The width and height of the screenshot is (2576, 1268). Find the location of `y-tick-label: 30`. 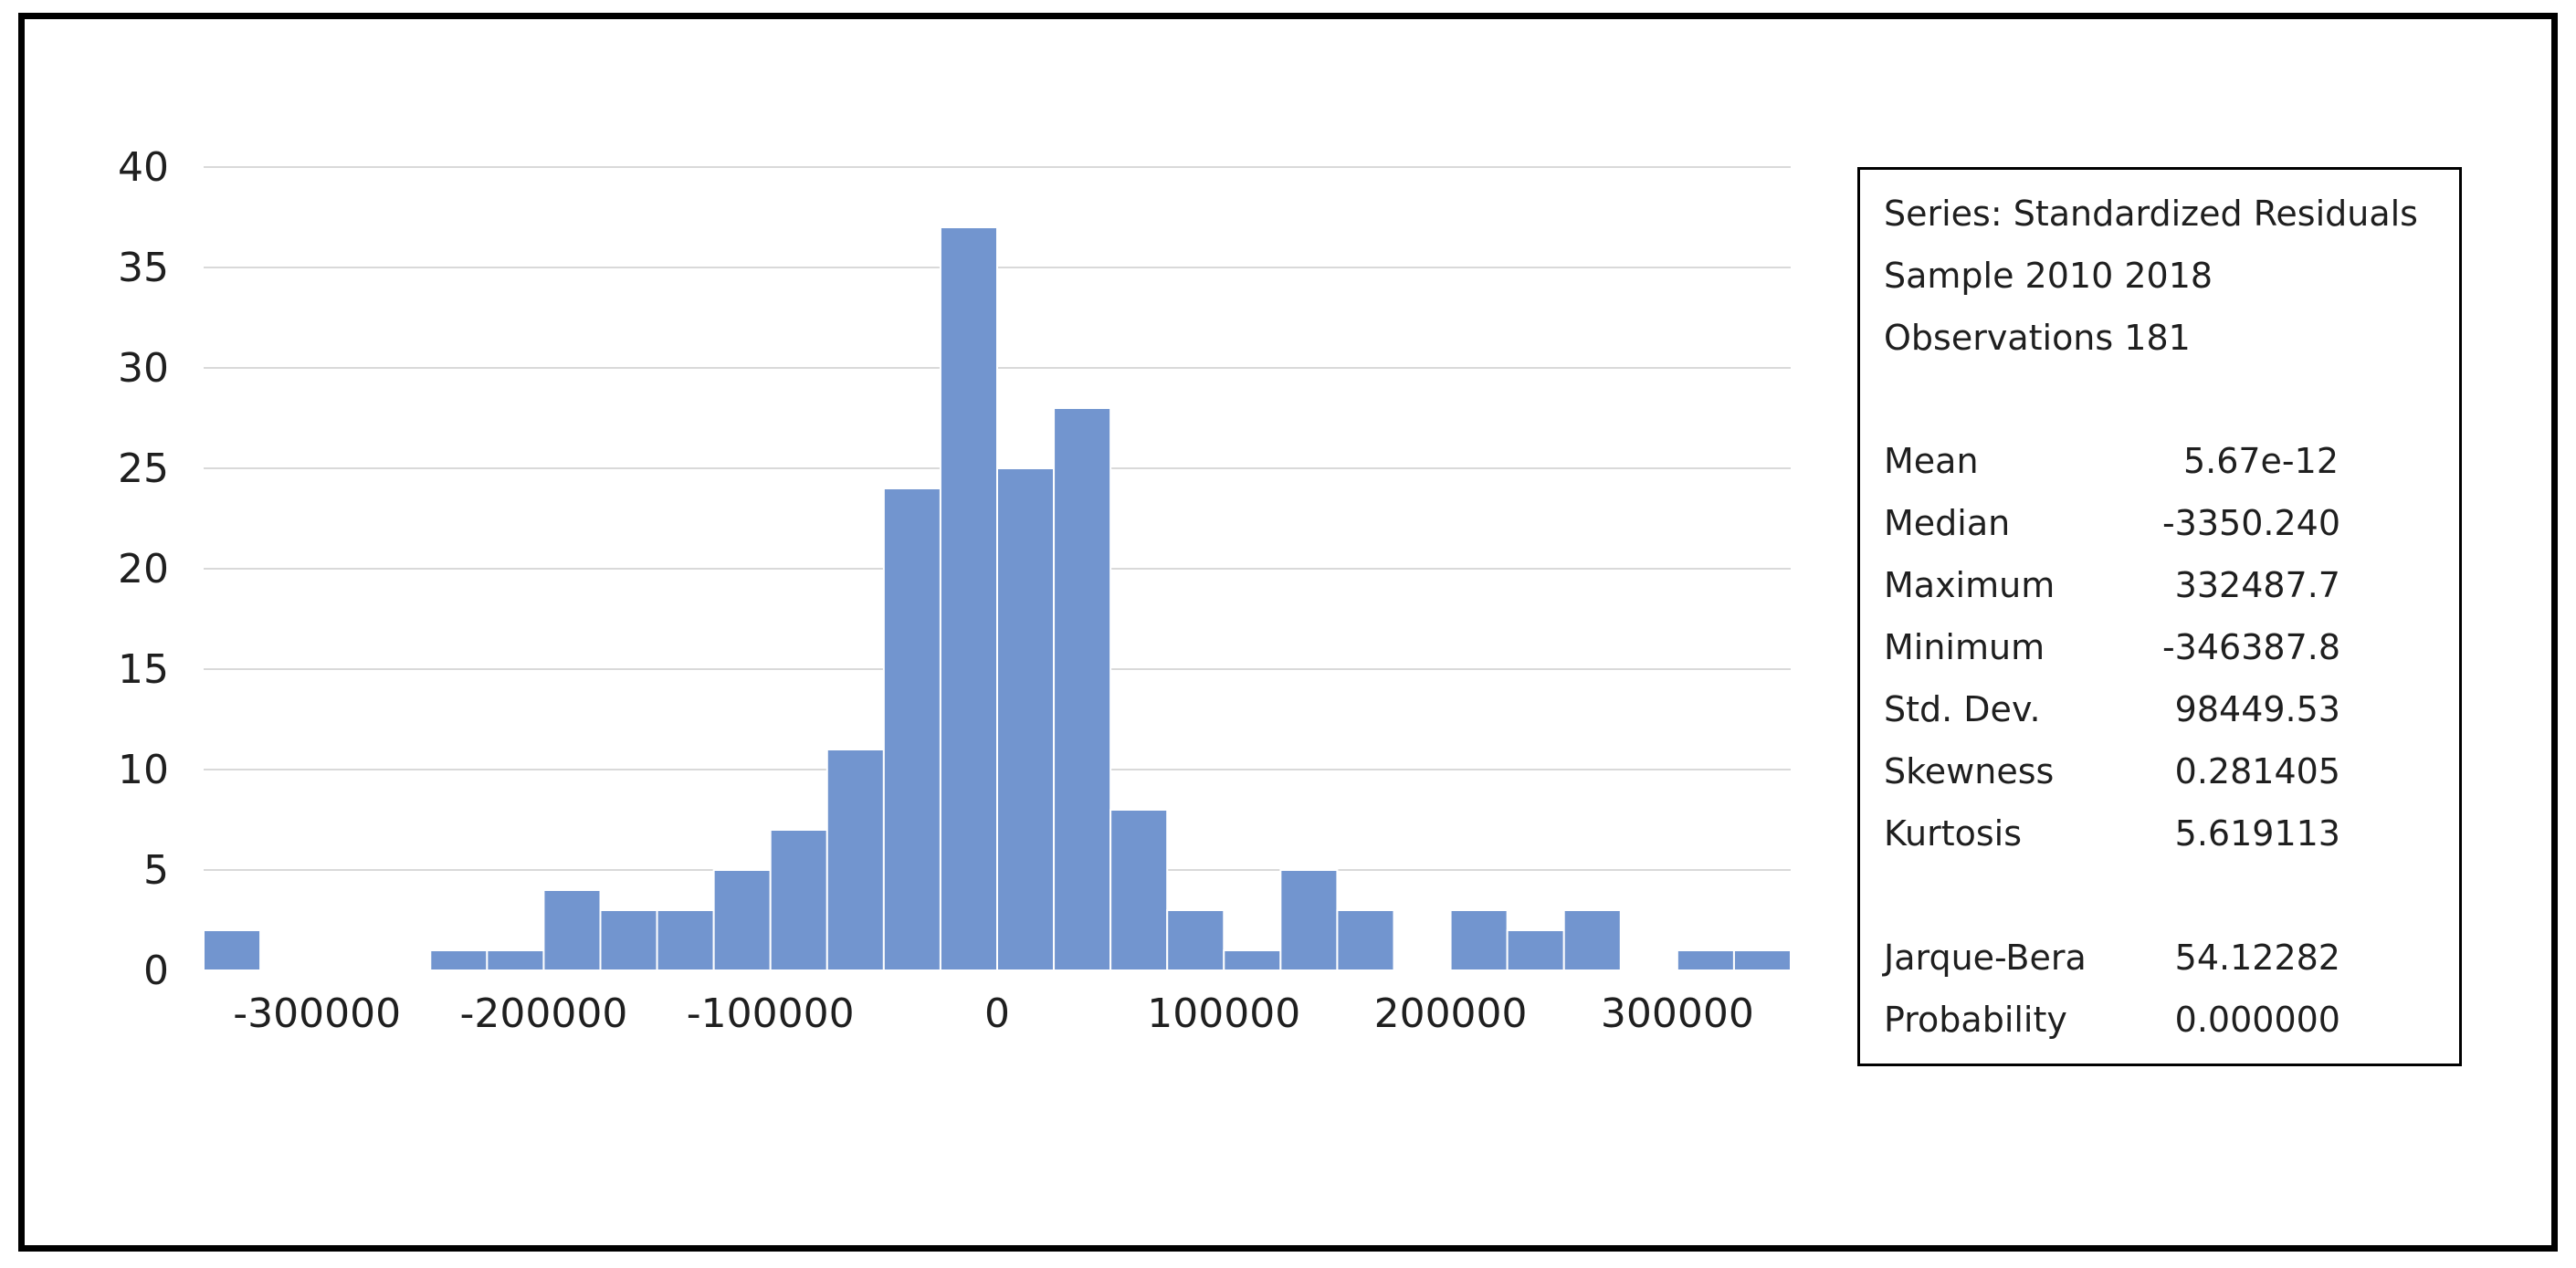

y-tick-label: 30 is located at coordinates (143, 368).